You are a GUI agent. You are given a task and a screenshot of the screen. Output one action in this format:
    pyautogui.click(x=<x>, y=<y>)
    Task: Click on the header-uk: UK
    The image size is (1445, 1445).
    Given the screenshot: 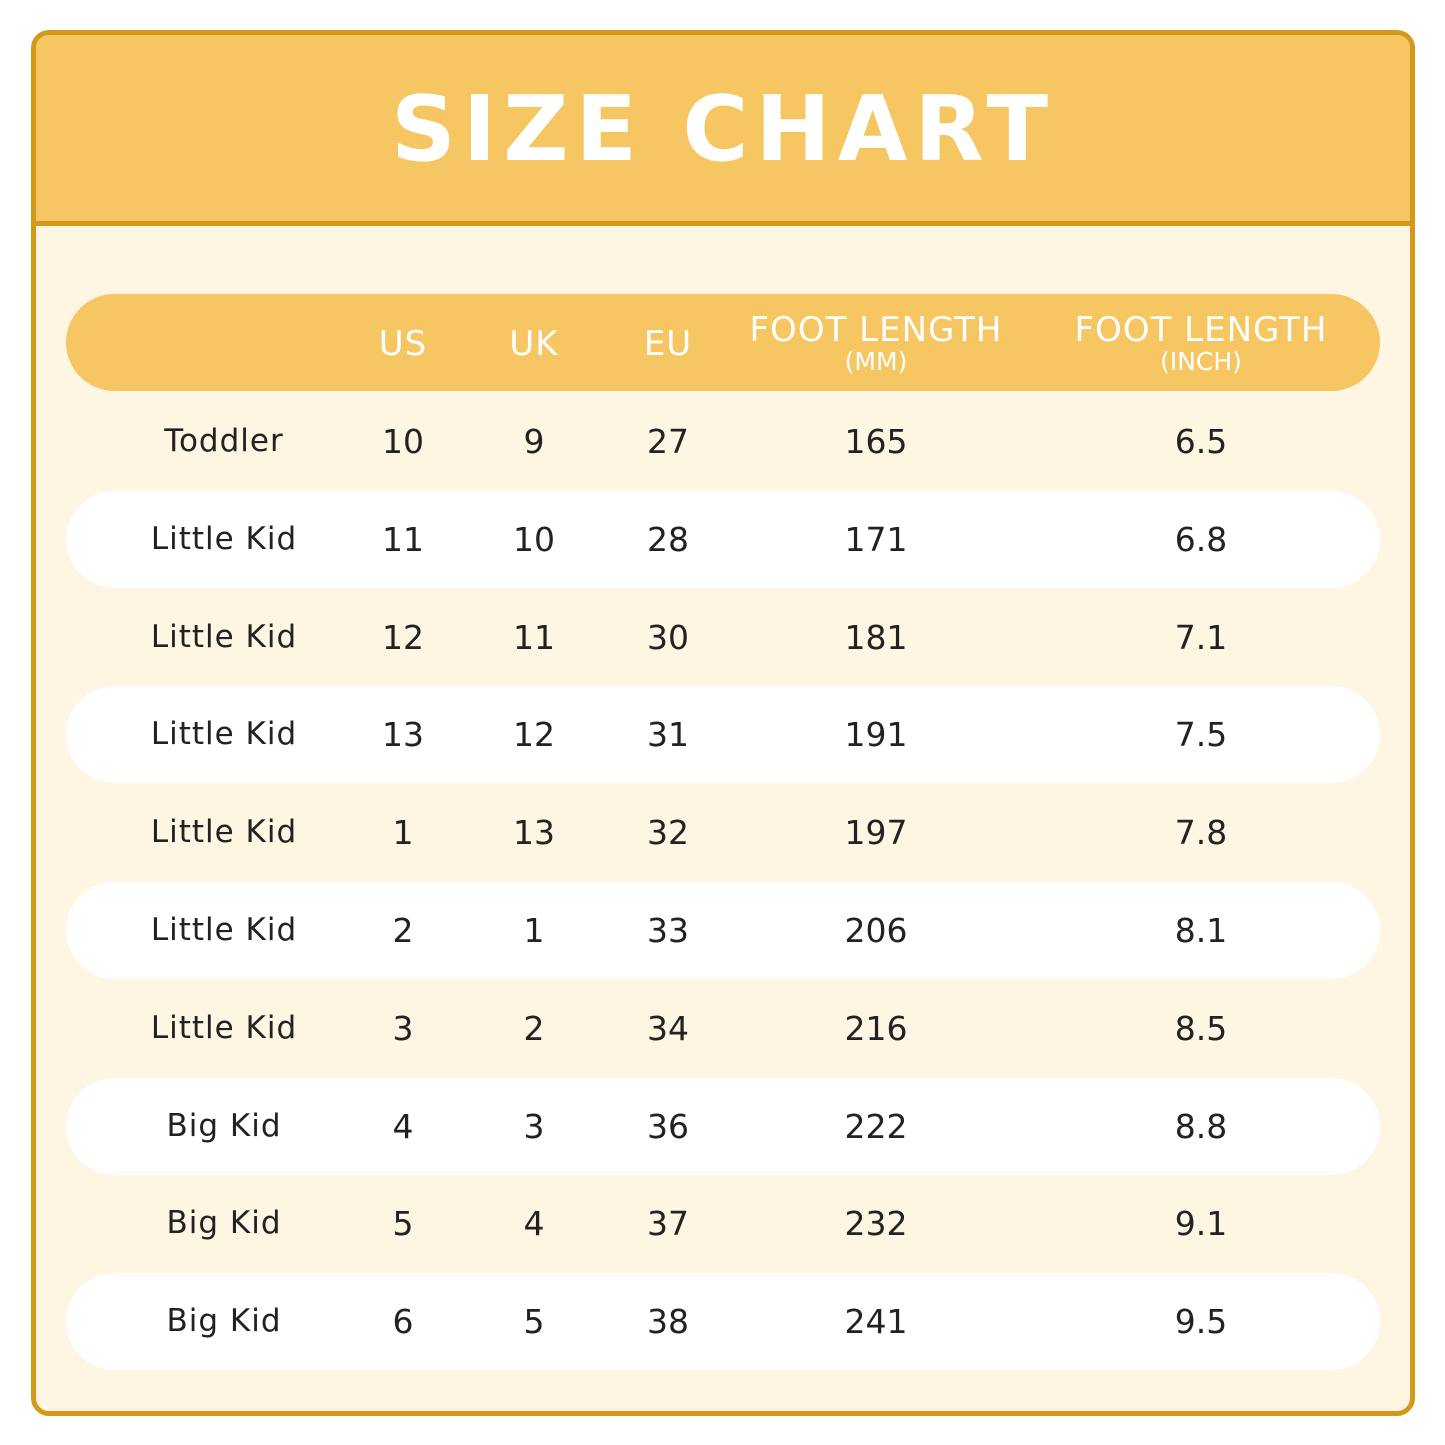 What is the action you would take?
    pyautogui.click(x=534, y=344)
    